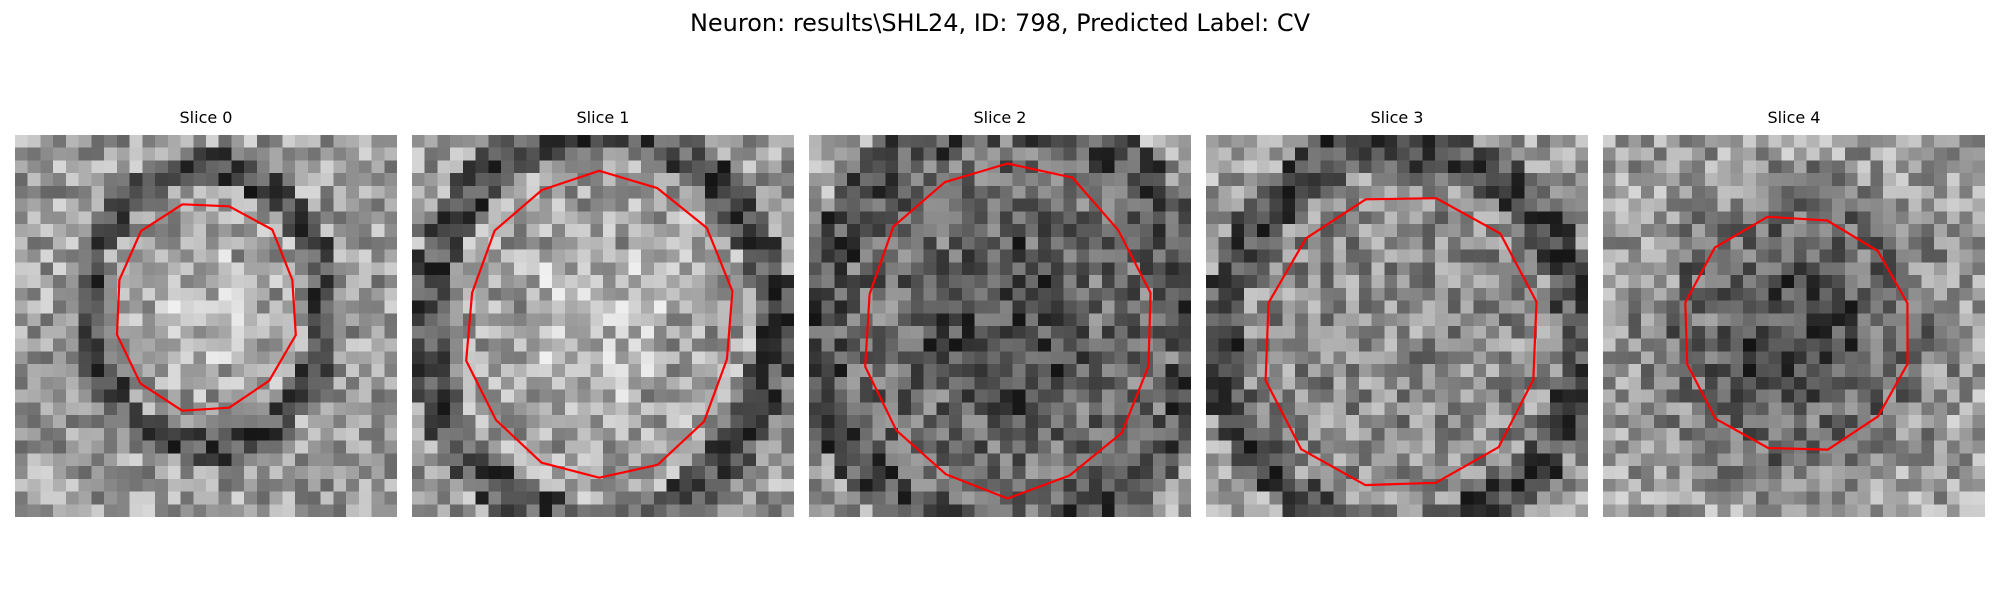 The image size is (2000, 600). I want to click on slice-panel-0: Slice 0, so click(206, 312).